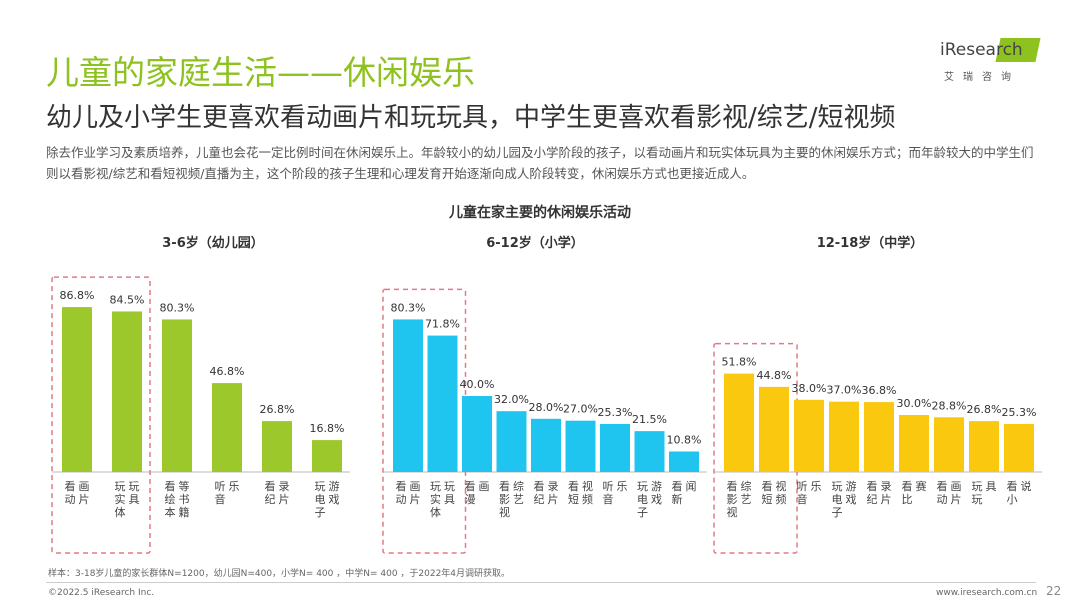  What do you see at coordinates (260, 72) in the screenshot?
I see `page-title: 儿童的家庭生活——休闲娱乐` at bounding box center [260, 72].